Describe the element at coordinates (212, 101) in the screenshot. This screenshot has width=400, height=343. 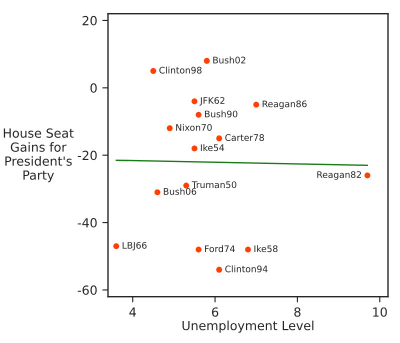
I see `annotation: JFK62` at that location.